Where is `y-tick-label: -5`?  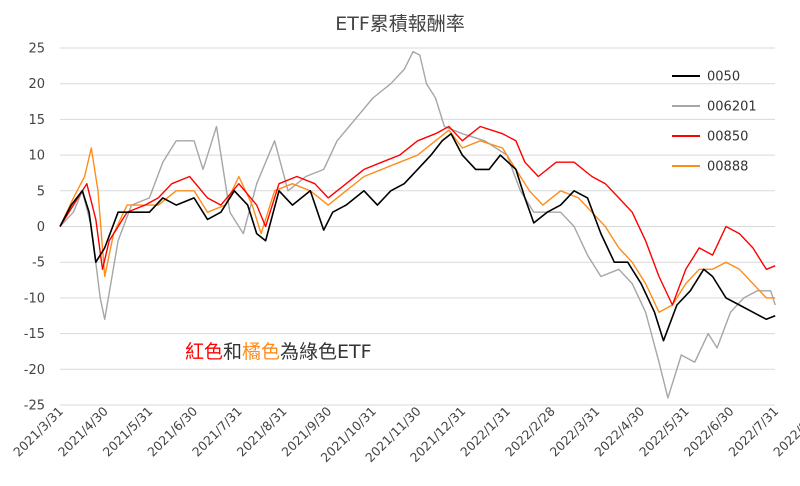
y-tick-label: -5 is located at coordinates (38, 263).